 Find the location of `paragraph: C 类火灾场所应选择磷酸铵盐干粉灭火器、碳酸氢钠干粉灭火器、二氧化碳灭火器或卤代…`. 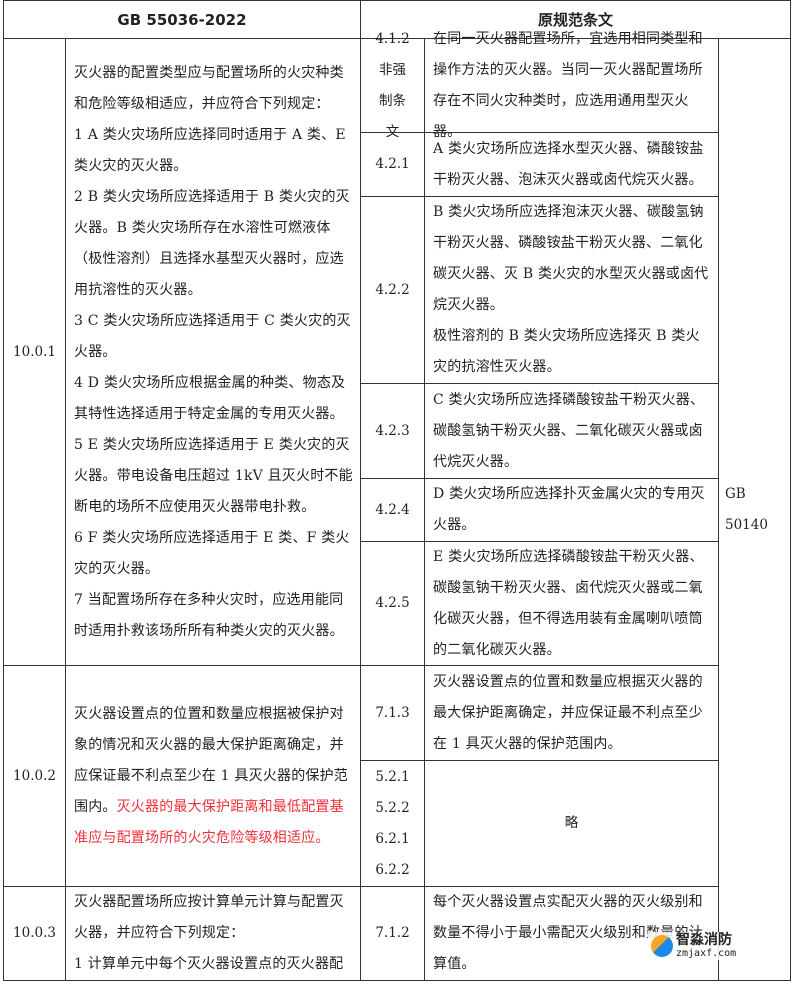

paragraph: C 类火灾场所应选择磷酸铵盐干粉灭火器、碳酸氢钠干粉灭火器、二氧化碳灭火器或卤代… is located at coordinates (569, 430).